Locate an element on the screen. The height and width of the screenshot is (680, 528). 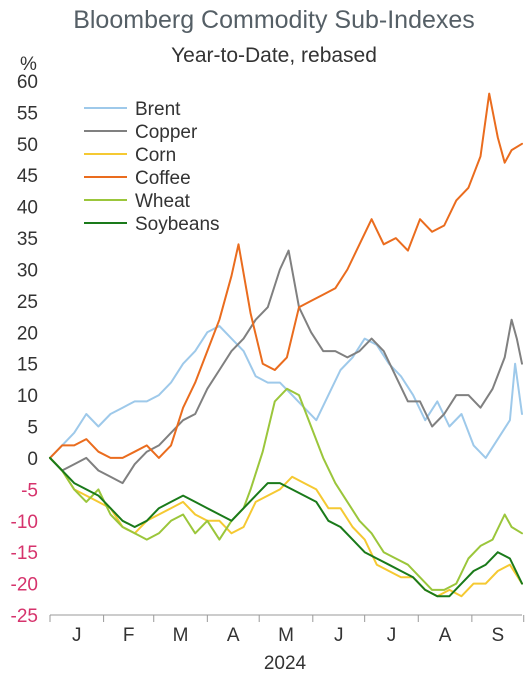
y-tick-label: -25 is located at coordinates (24, 616).